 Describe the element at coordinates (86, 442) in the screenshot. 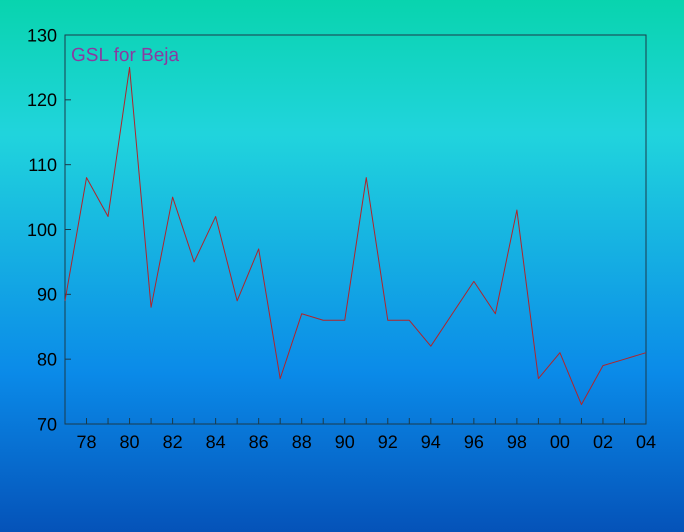

I see `x-tick-label: 78` at that location.